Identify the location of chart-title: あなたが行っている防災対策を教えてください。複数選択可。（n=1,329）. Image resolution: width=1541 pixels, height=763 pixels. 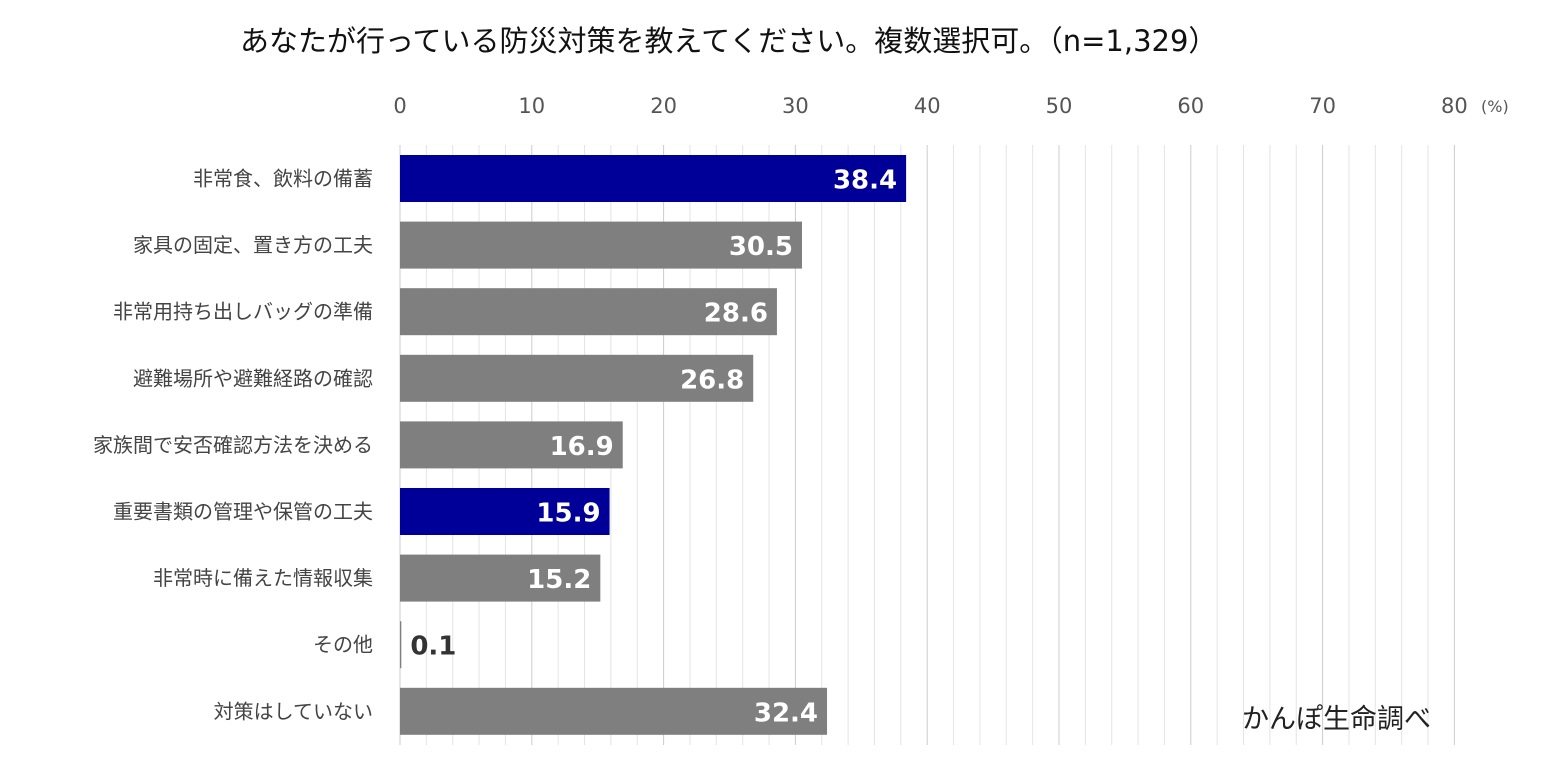
(729, 41).